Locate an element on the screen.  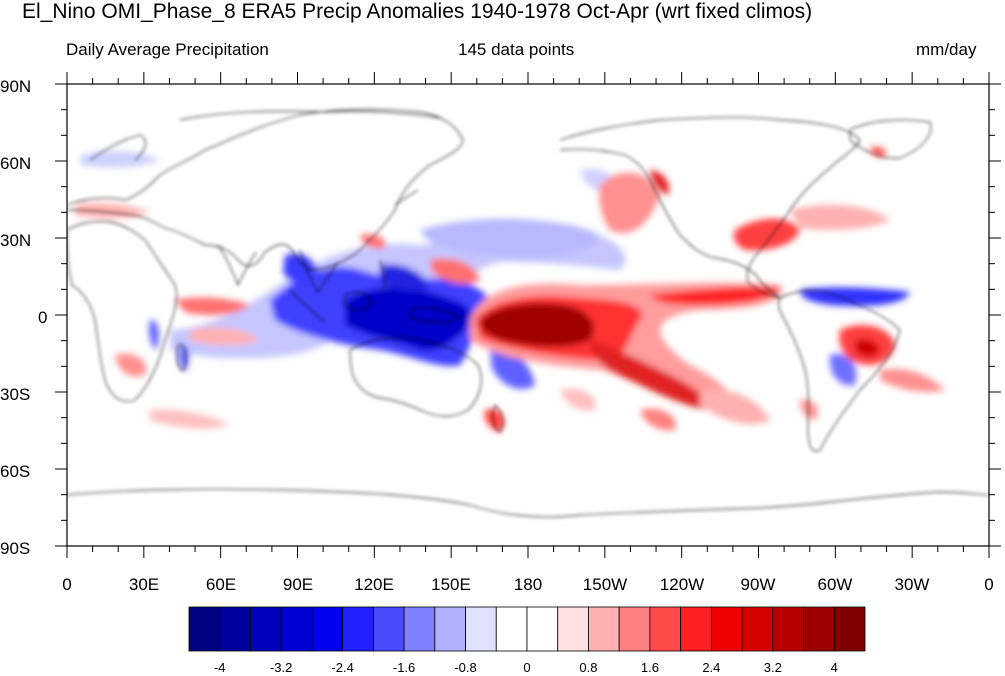
lon-label-0-west: 0 is located at coordinates (66, 584).